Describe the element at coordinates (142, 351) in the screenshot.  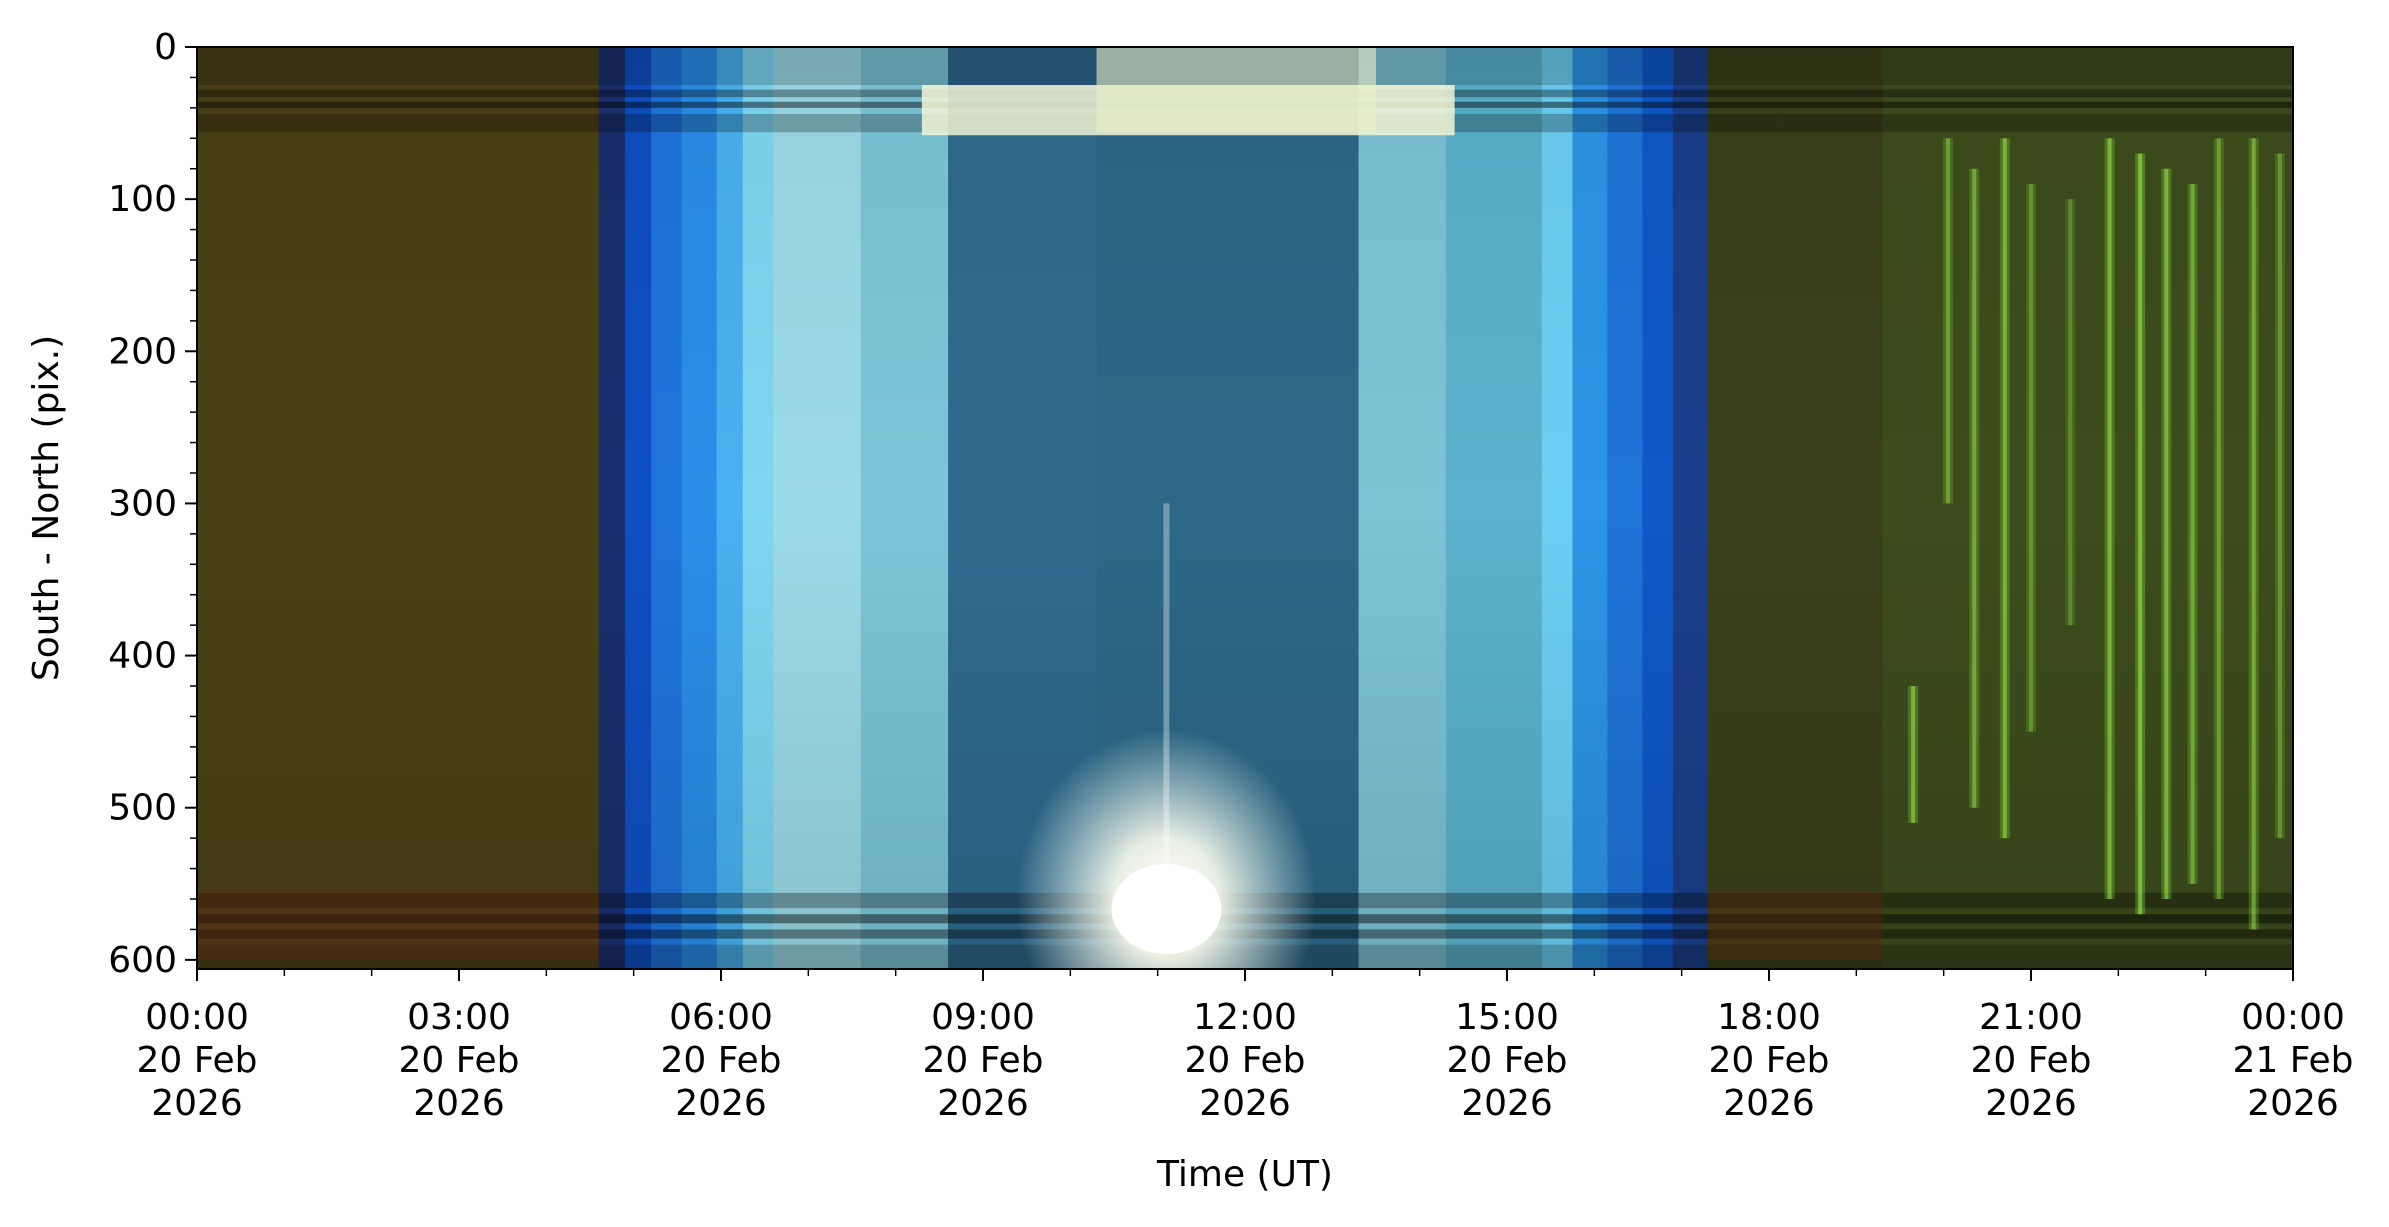
I see `y-tick-label: 200` at that location.